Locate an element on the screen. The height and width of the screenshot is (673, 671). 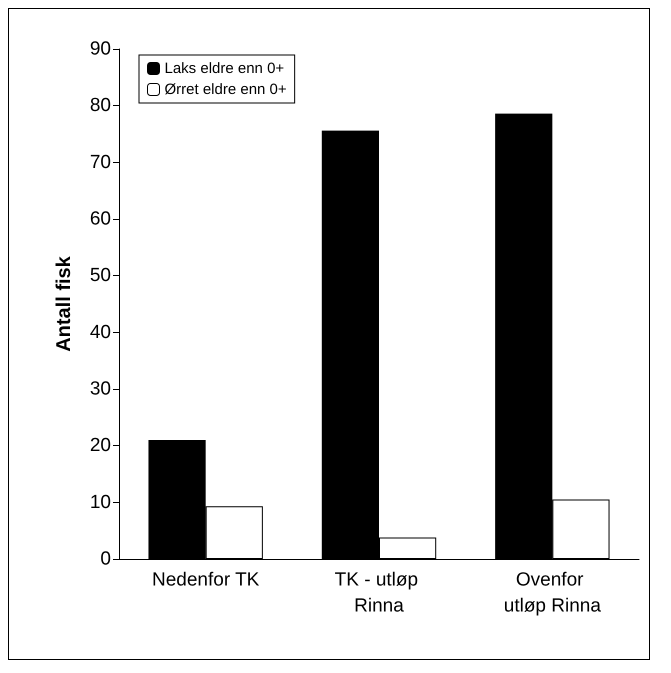
y-axis-title: Antall fisk is located at coordinates (64, 303).